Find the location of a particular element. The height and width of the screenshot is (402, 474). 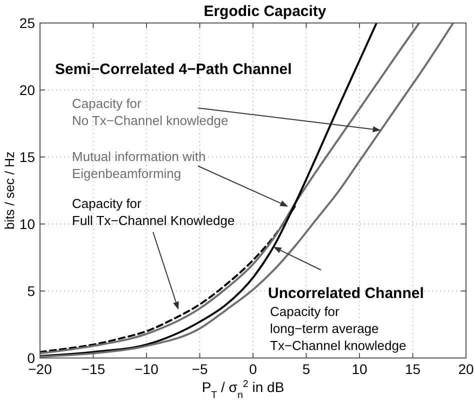

x-tick-label: −5 is located at coordinates (200, 369).